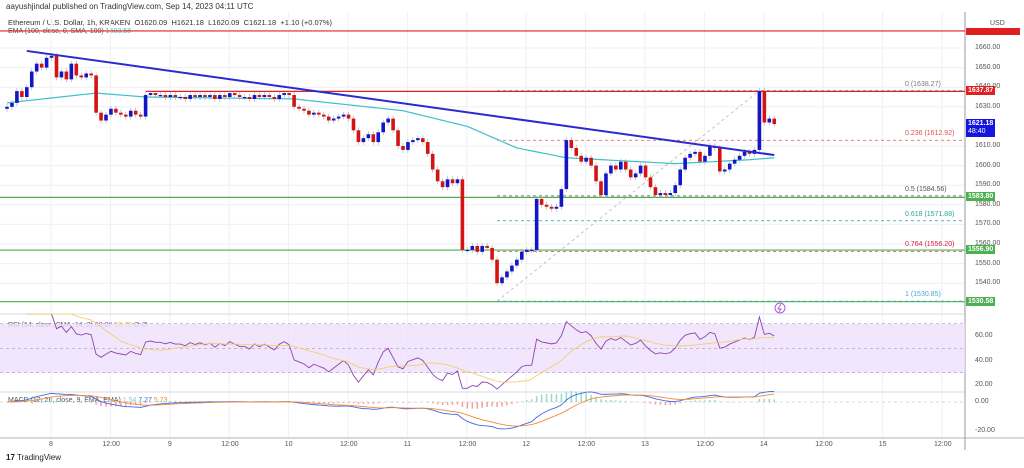 Image resolution: width=1024 pixels, height=468 pixels. What do you see at coordinates (169, 444) in the screenshot?
I see `time-tick-label: 9` at bounding box center [169, 444].